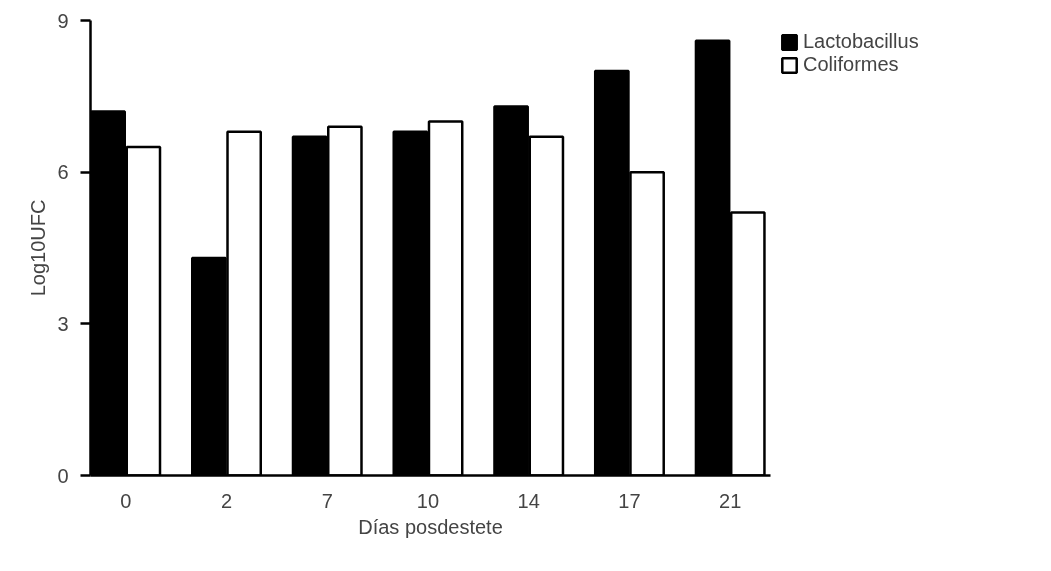 The width and height of the screenshot is (1051, 571). Describe the element at coordinates (428, 500) in the screenshot. I see `x-tick-label: 10` at that location.